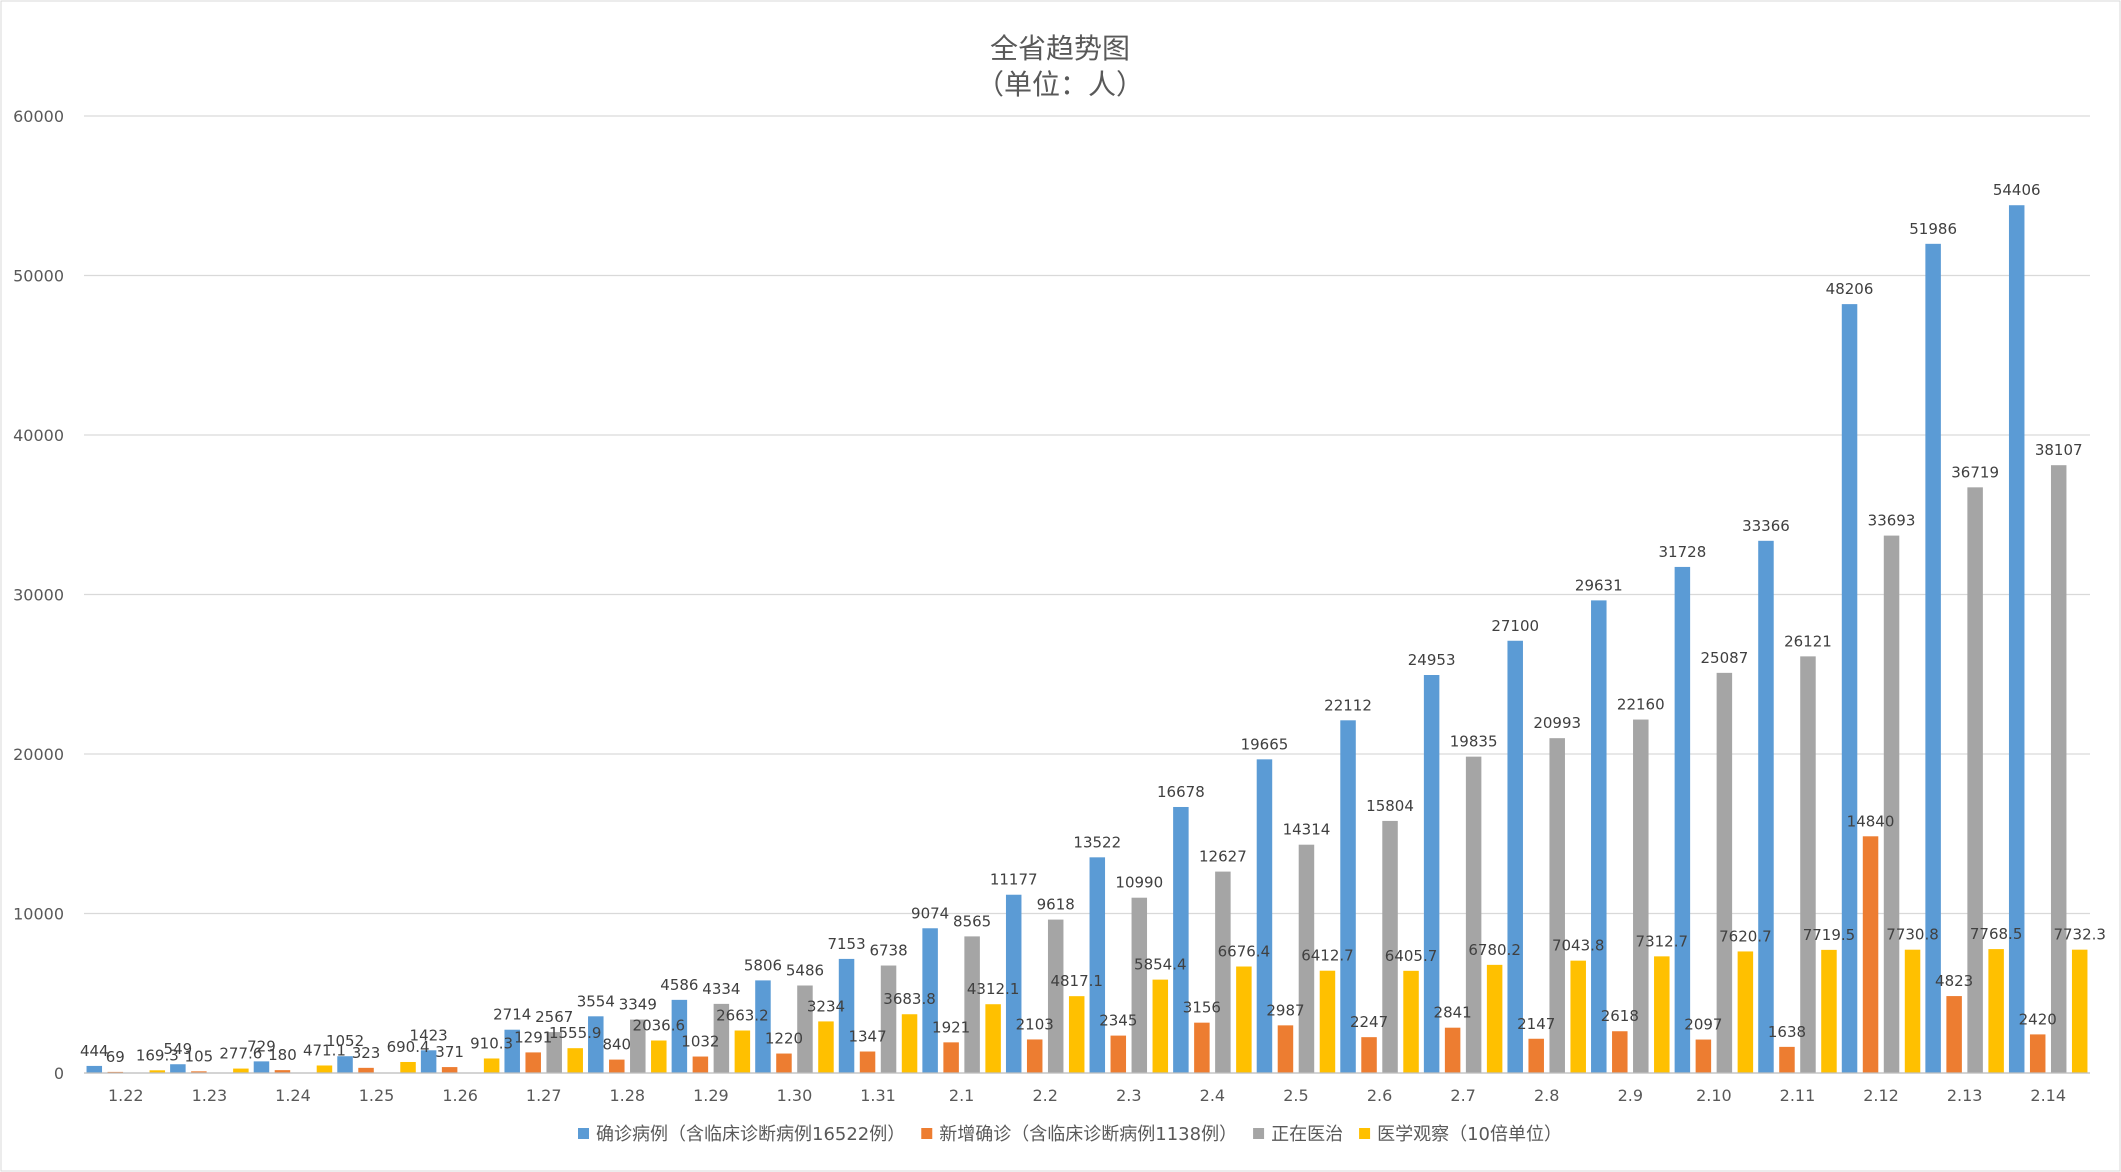  What do you see at coordinates (2079, 935) in the screenshot?
I see `data-label: 7732.3` at bounding box center [2079, 935].